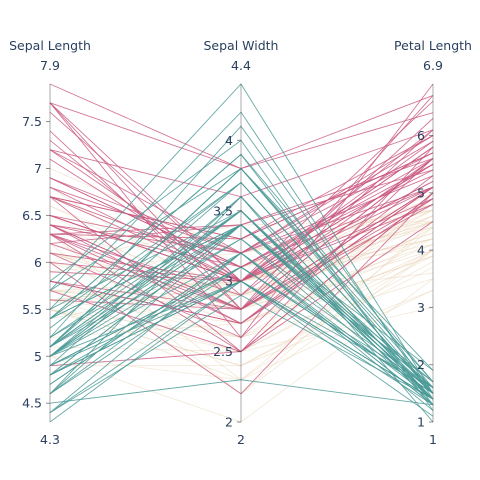  What do you see at coordinates (50, 439) in the screenshot?
I see `axis-min-label: 4.3` at bounding box center [50, 439].